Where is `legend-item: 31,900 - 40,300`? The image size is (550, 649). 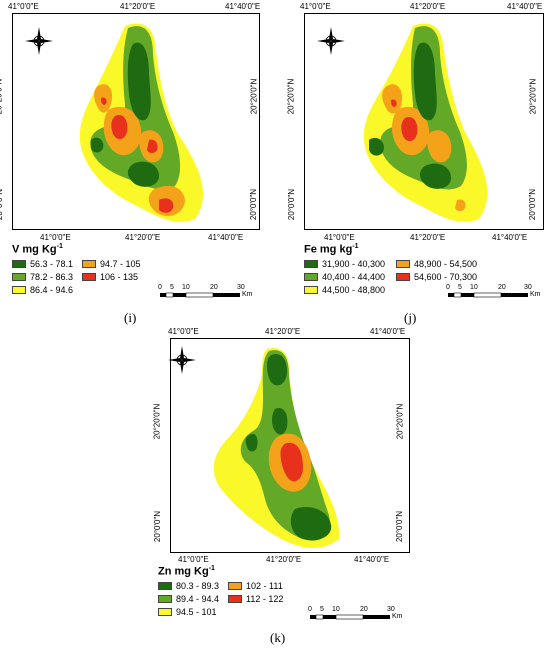 legend-item: 31,900 - 40,300 is located at coordinates (344, 264).